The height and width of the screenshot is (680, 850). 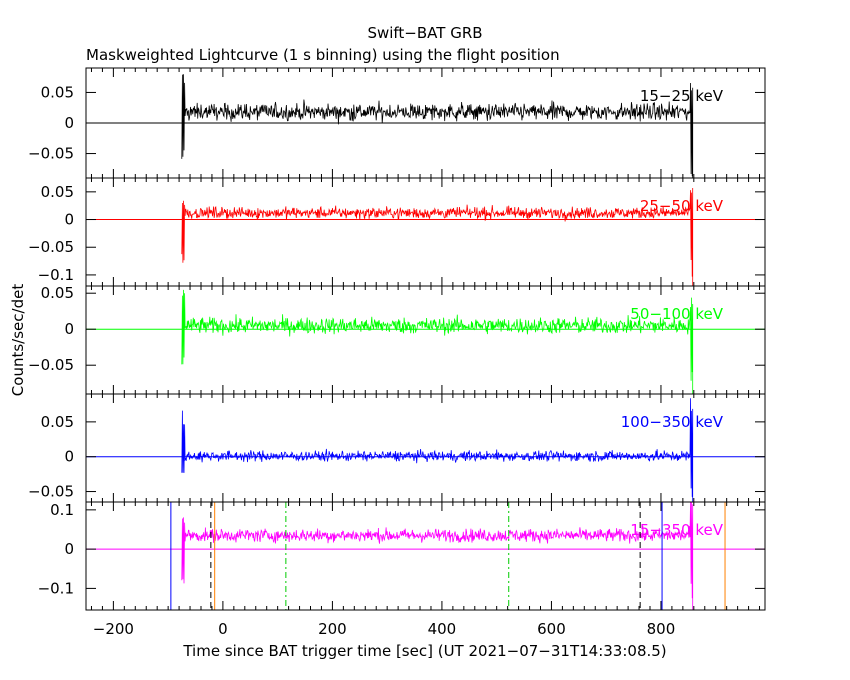 What do you see at coordinates (332, 629) in the screenshot?
I see `x-tick-label: 200` at bounding box center [332, 629].